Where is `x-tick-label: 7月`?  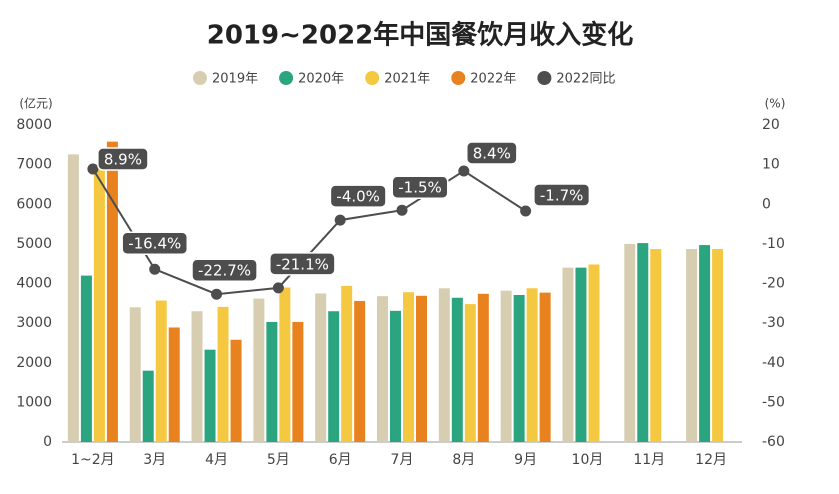
x-tick-label: 7月 is located at coordinates (402, 460).